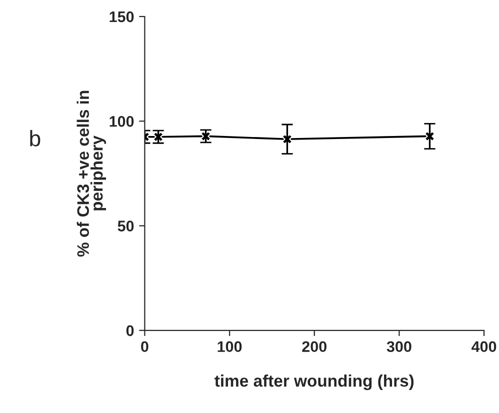  I want to click on y-axis-title: % of CK3 +ve cells in periphery, so click(91, 173).